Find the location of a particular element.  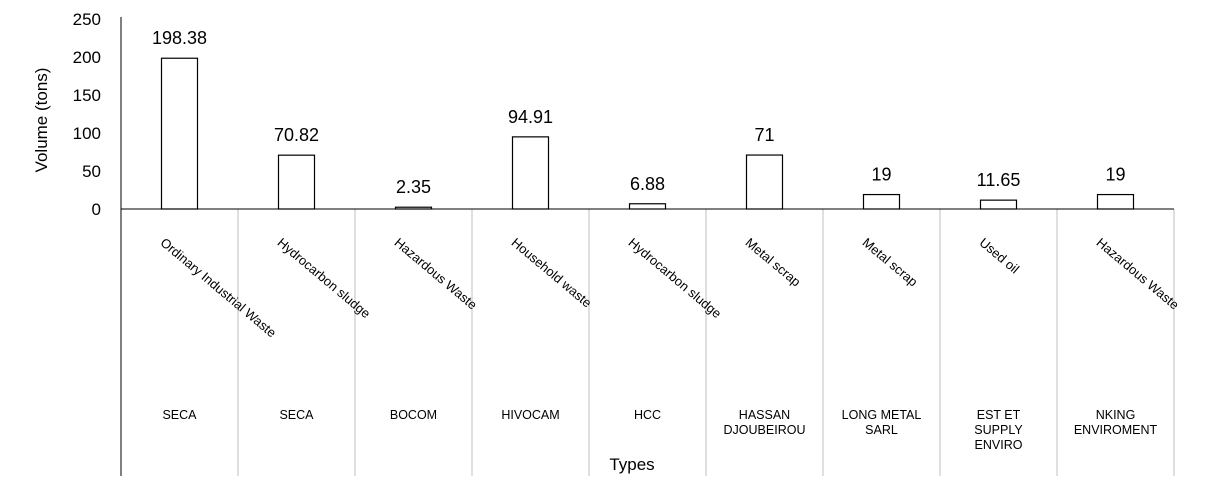

group-label: BOCOM is located at coordinates (413, 415).